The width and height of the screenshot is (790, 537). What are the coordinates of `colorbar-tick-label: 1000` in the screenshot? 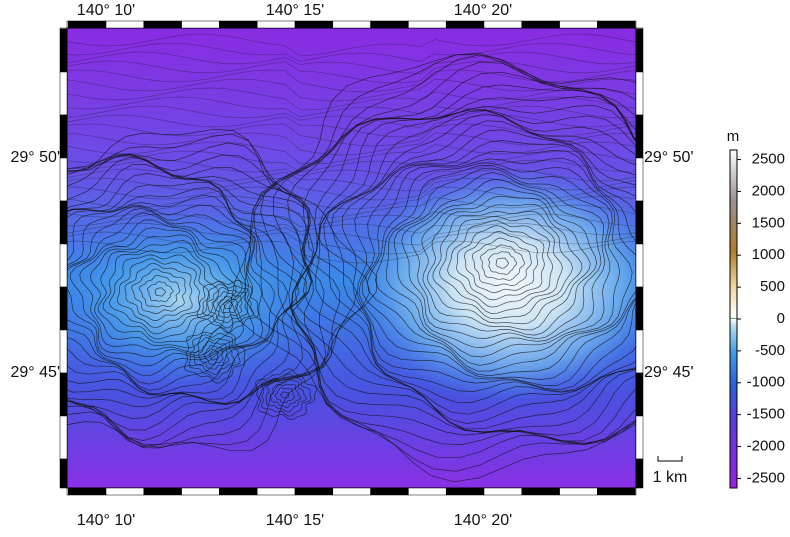 It's located at (768, 254).